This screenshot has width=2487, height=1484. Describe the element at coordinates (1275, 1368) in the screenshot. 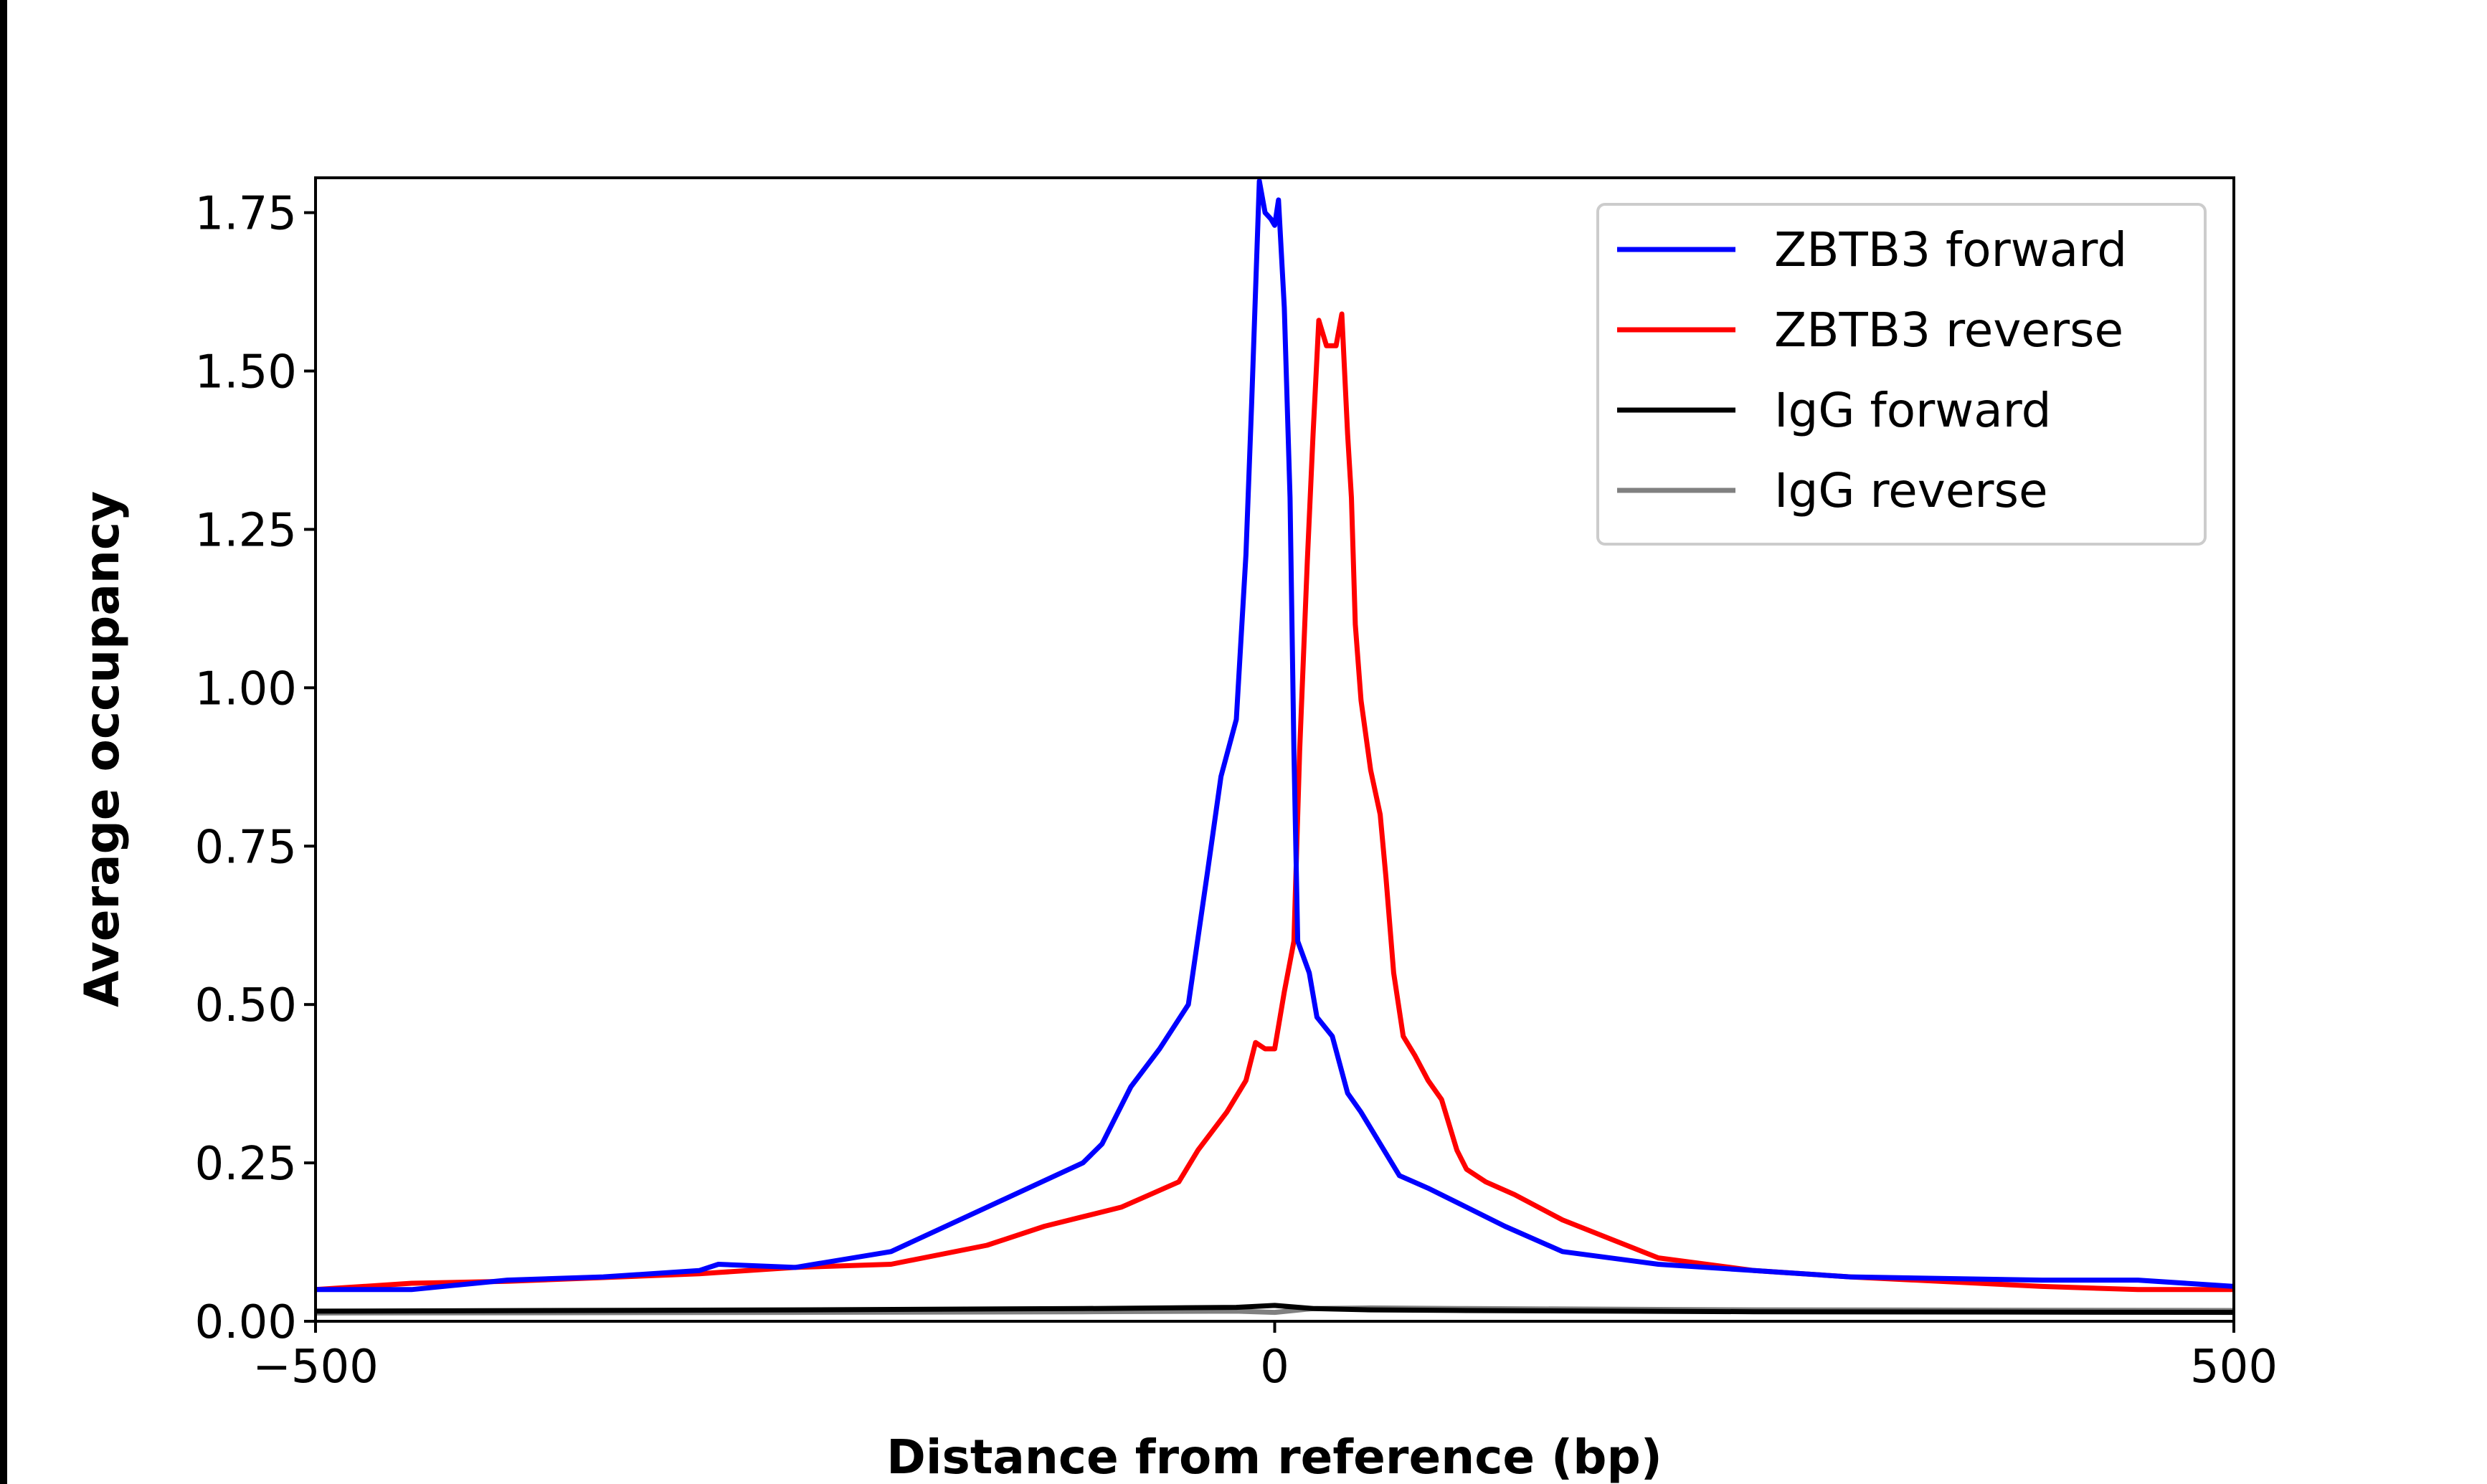

I see `x-tick-label: 0` at that location.